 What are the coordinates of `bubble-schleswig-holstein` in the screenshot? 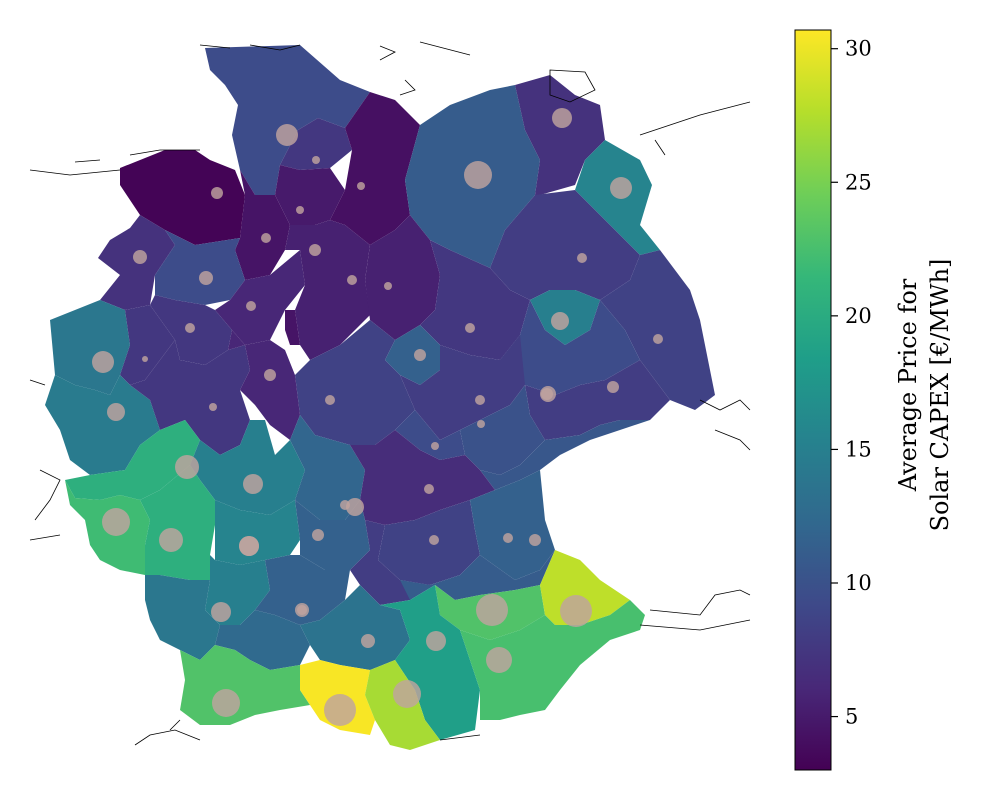 It's located at (287, 135).